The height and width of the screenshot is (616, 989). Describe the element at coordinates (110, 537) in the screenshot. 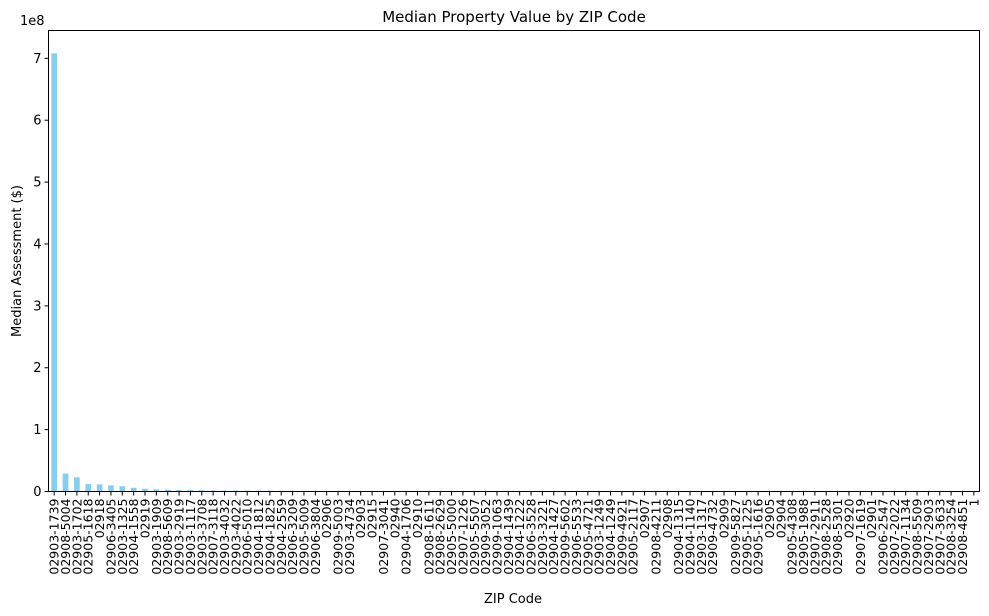

I see `x-tick-label: 02906-3405` at that location.